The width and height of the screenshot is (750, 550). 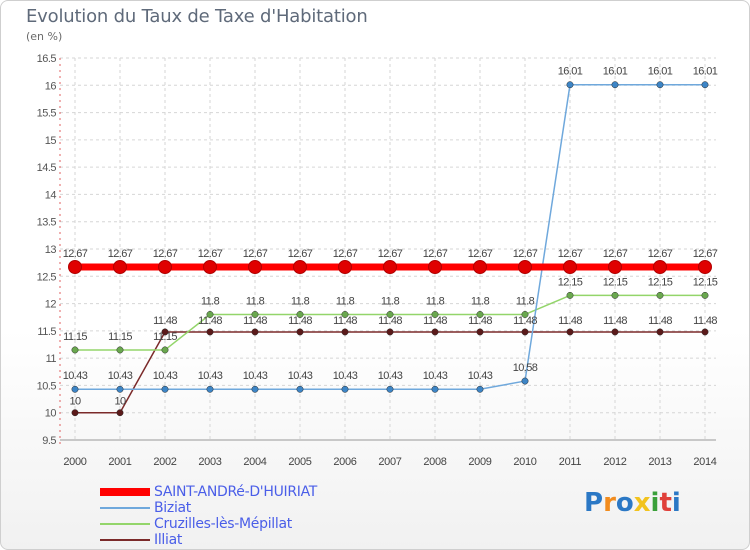 What do you see at coordinates (209, 462) in the screenshot?
I see `x-tick-label: 2003` at bounding box center [209, 462].